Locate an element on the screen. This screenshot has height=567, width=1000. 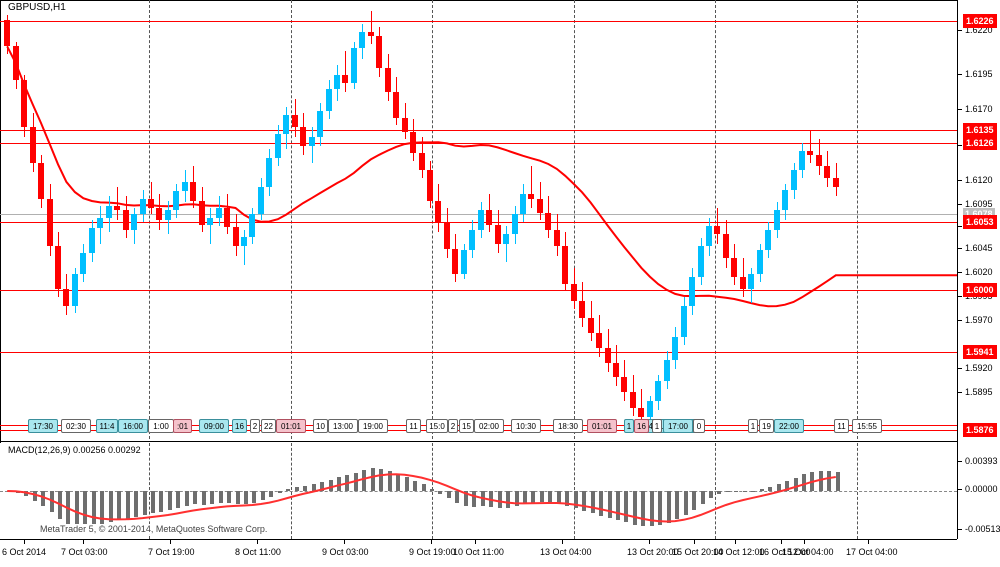
event-marker: :01 is located at coordinates (182, 426).